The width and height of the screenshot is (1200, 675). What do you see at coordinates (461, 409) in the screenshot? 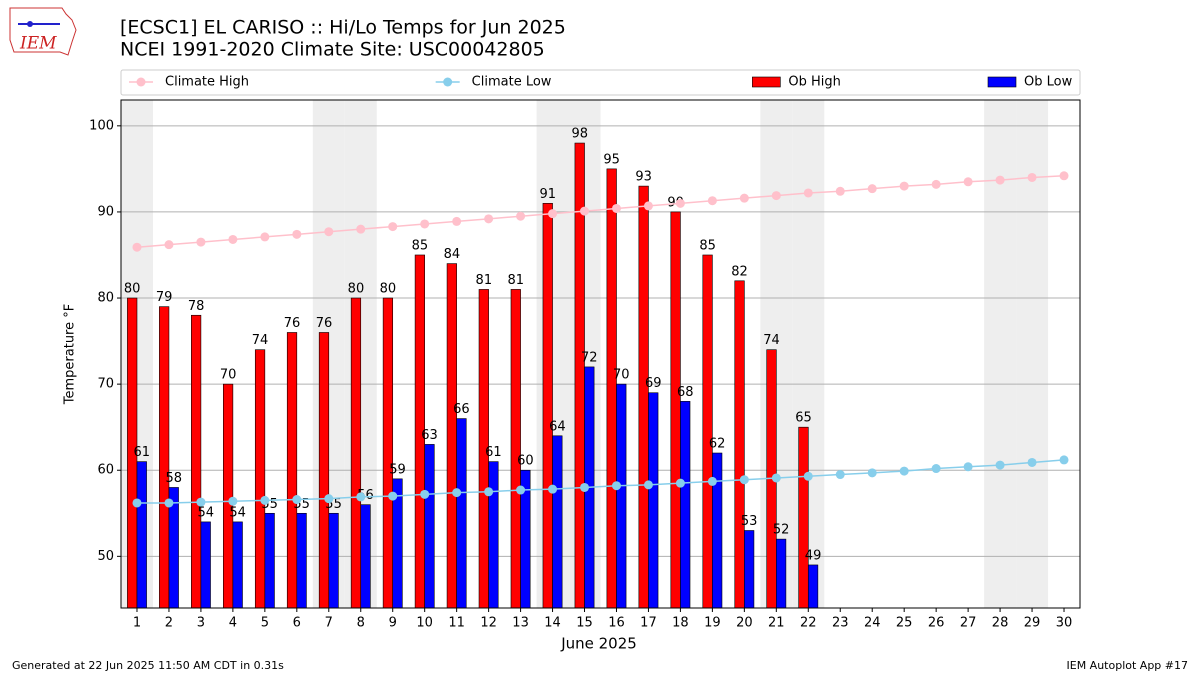
I see `data-label: 66` at bounding box center [461, 409].